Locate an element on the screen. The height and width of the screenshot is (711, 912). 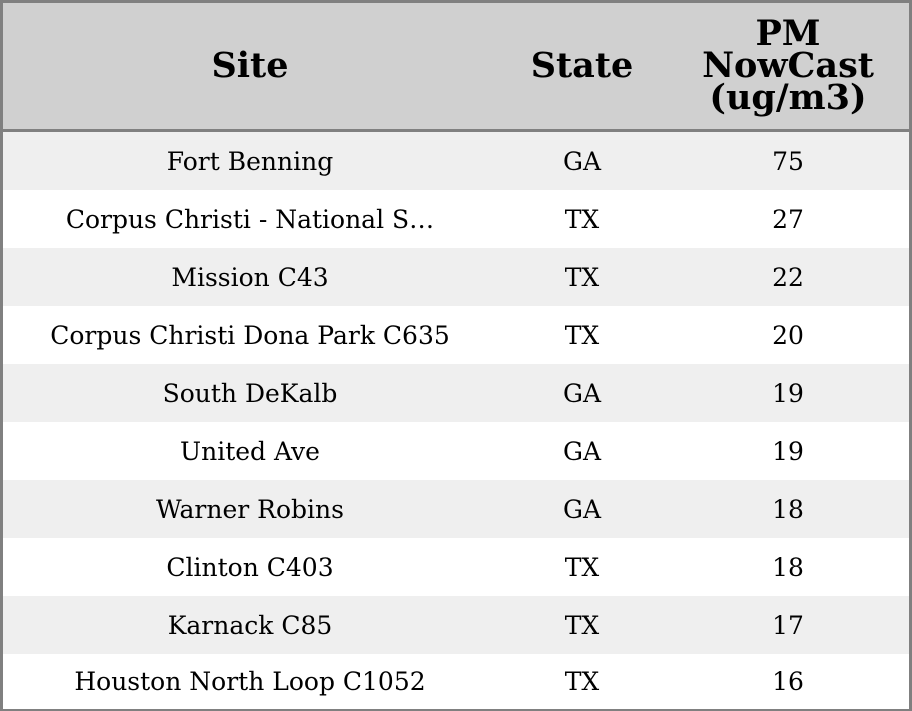
table-row: Corpus Christi - National S… TX 27 is located at coordinates (456, 219).